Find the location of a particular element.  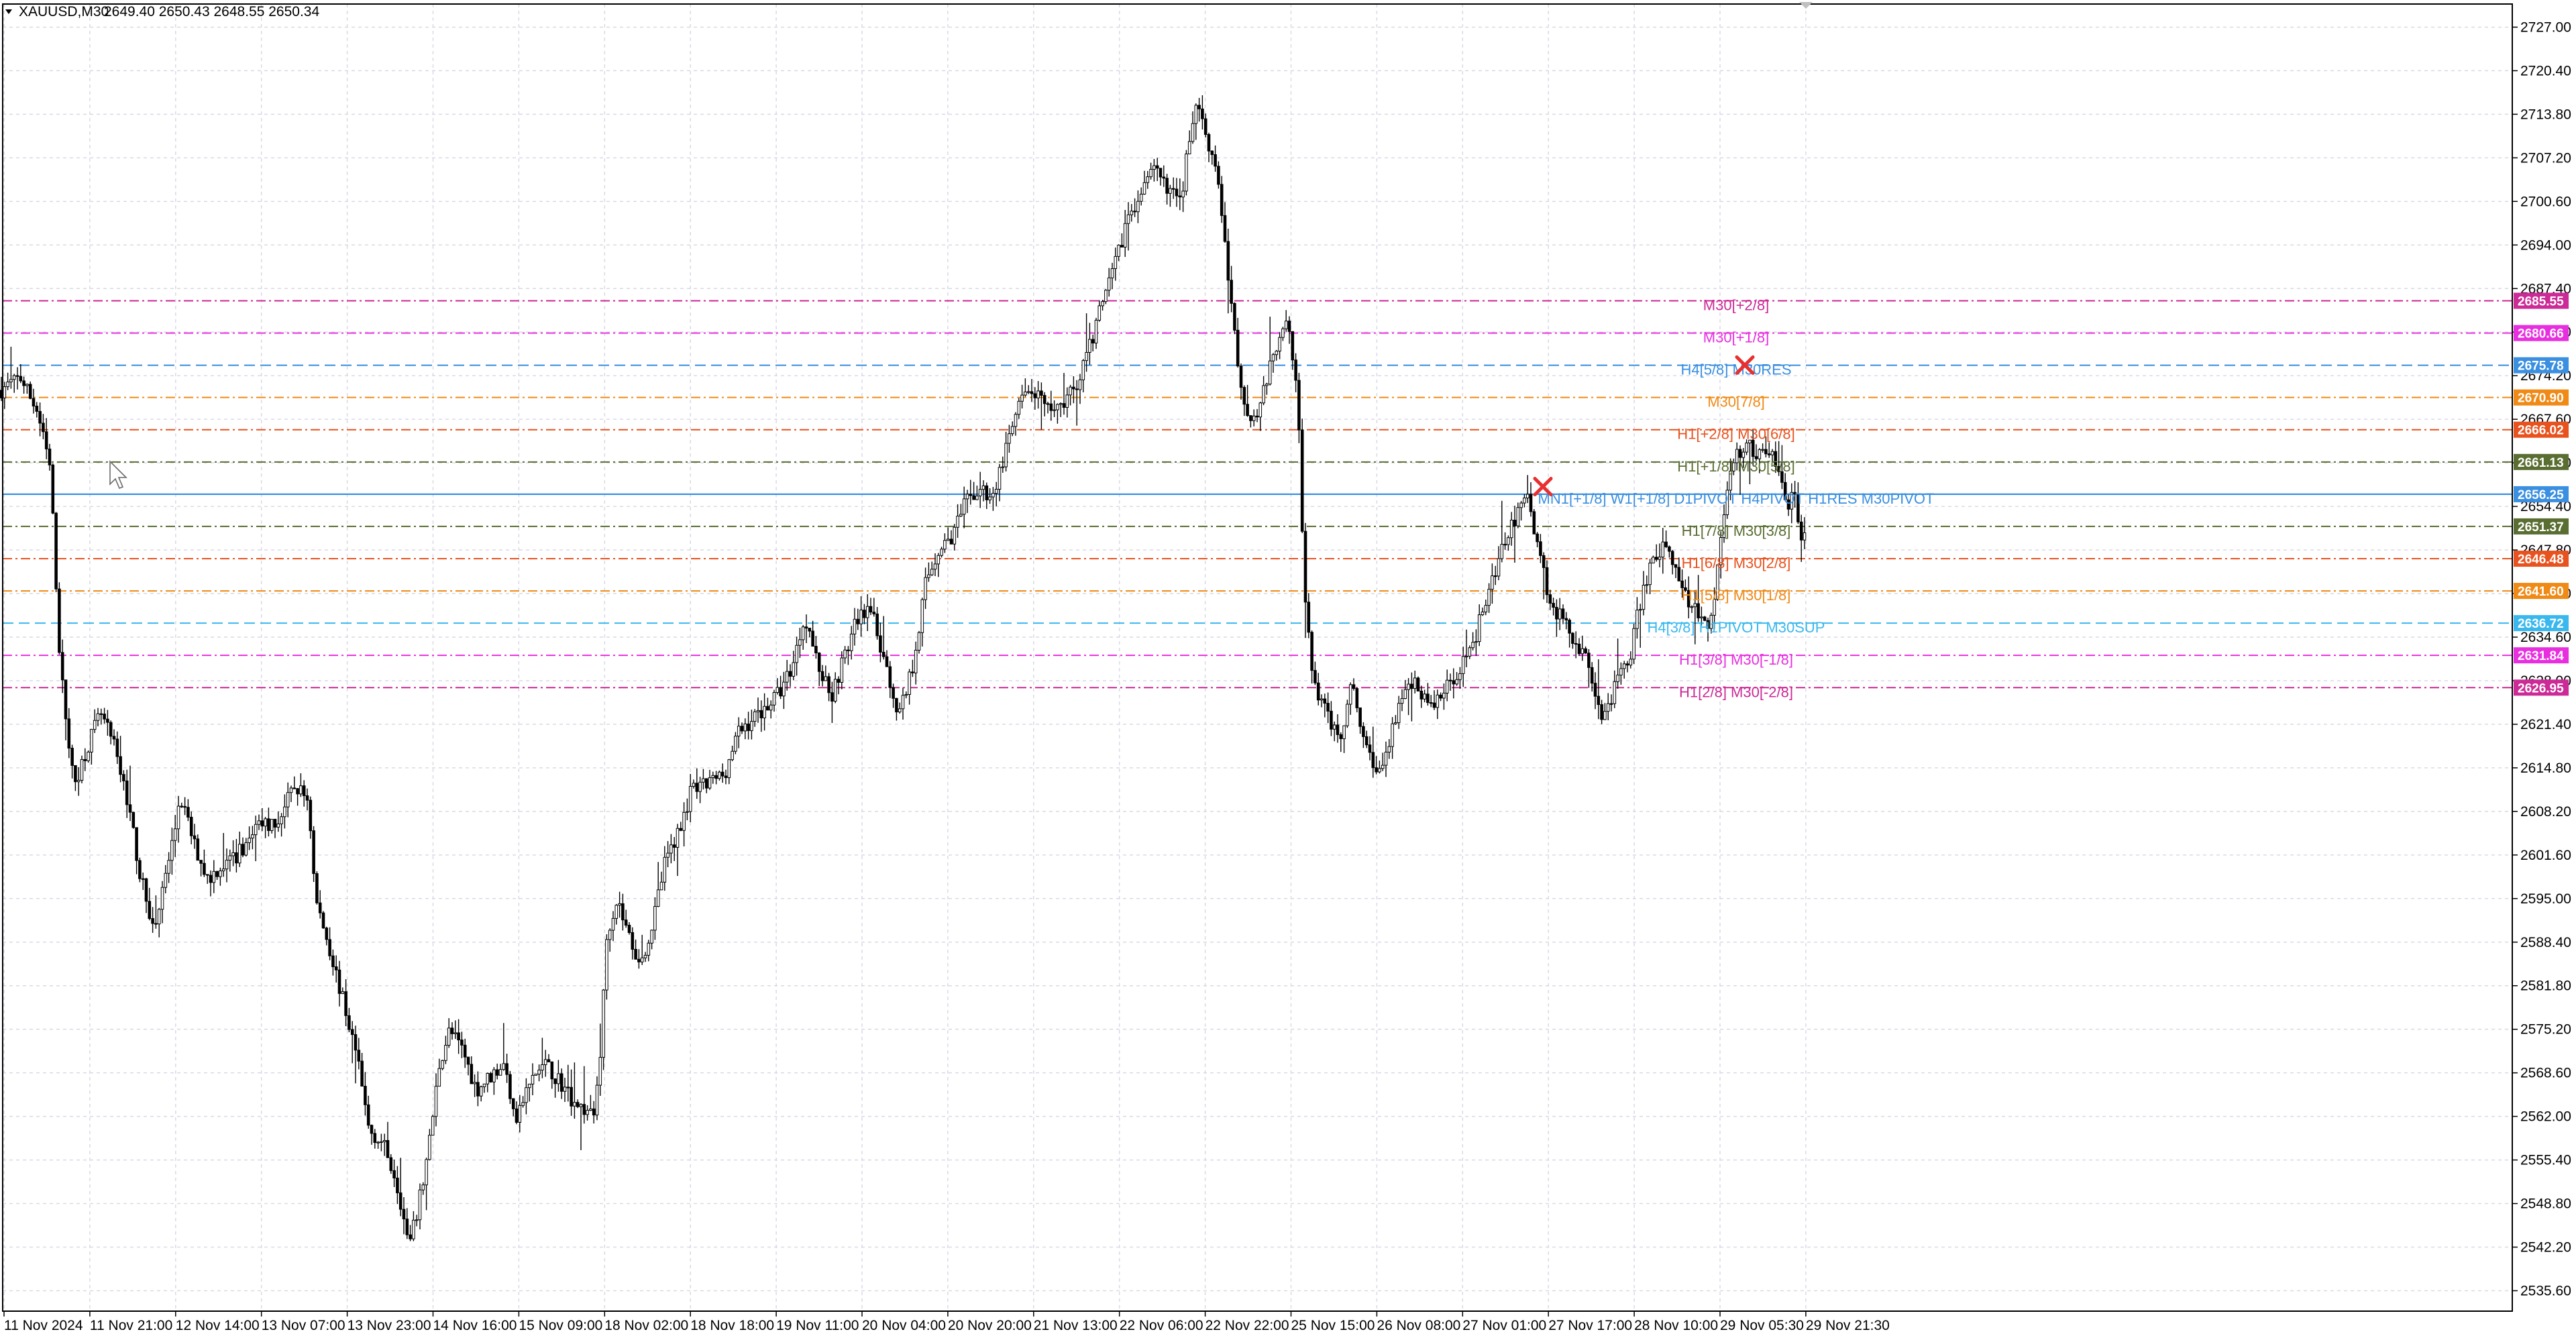

price-tag: 2661.13 is located at coordinates (2541, 461).